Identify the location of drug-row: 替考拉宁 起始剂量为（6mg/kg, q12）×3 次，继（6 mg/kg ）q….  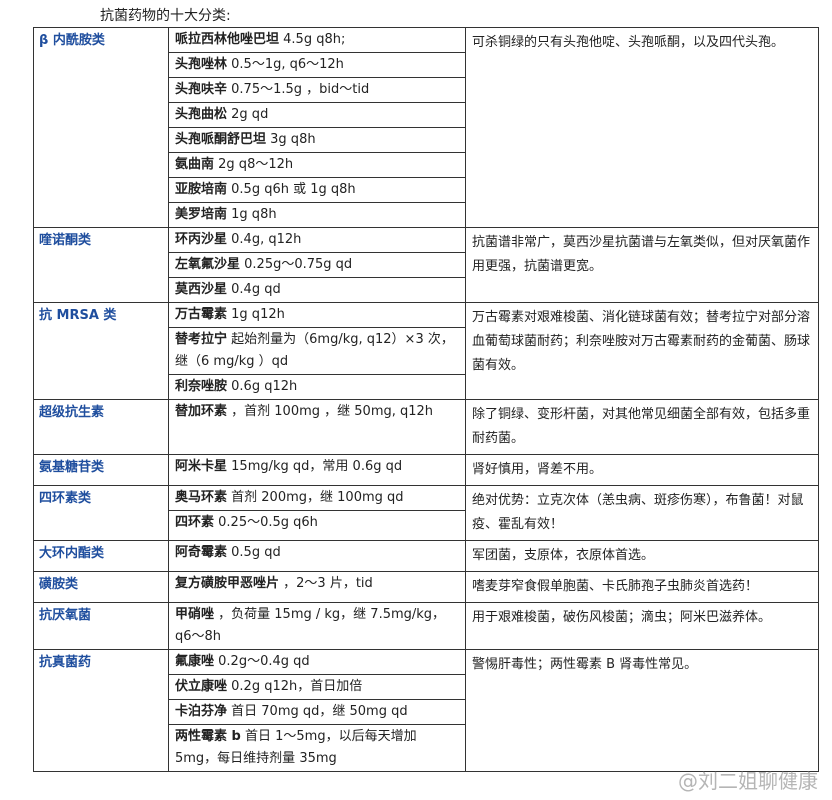
(317, 351).